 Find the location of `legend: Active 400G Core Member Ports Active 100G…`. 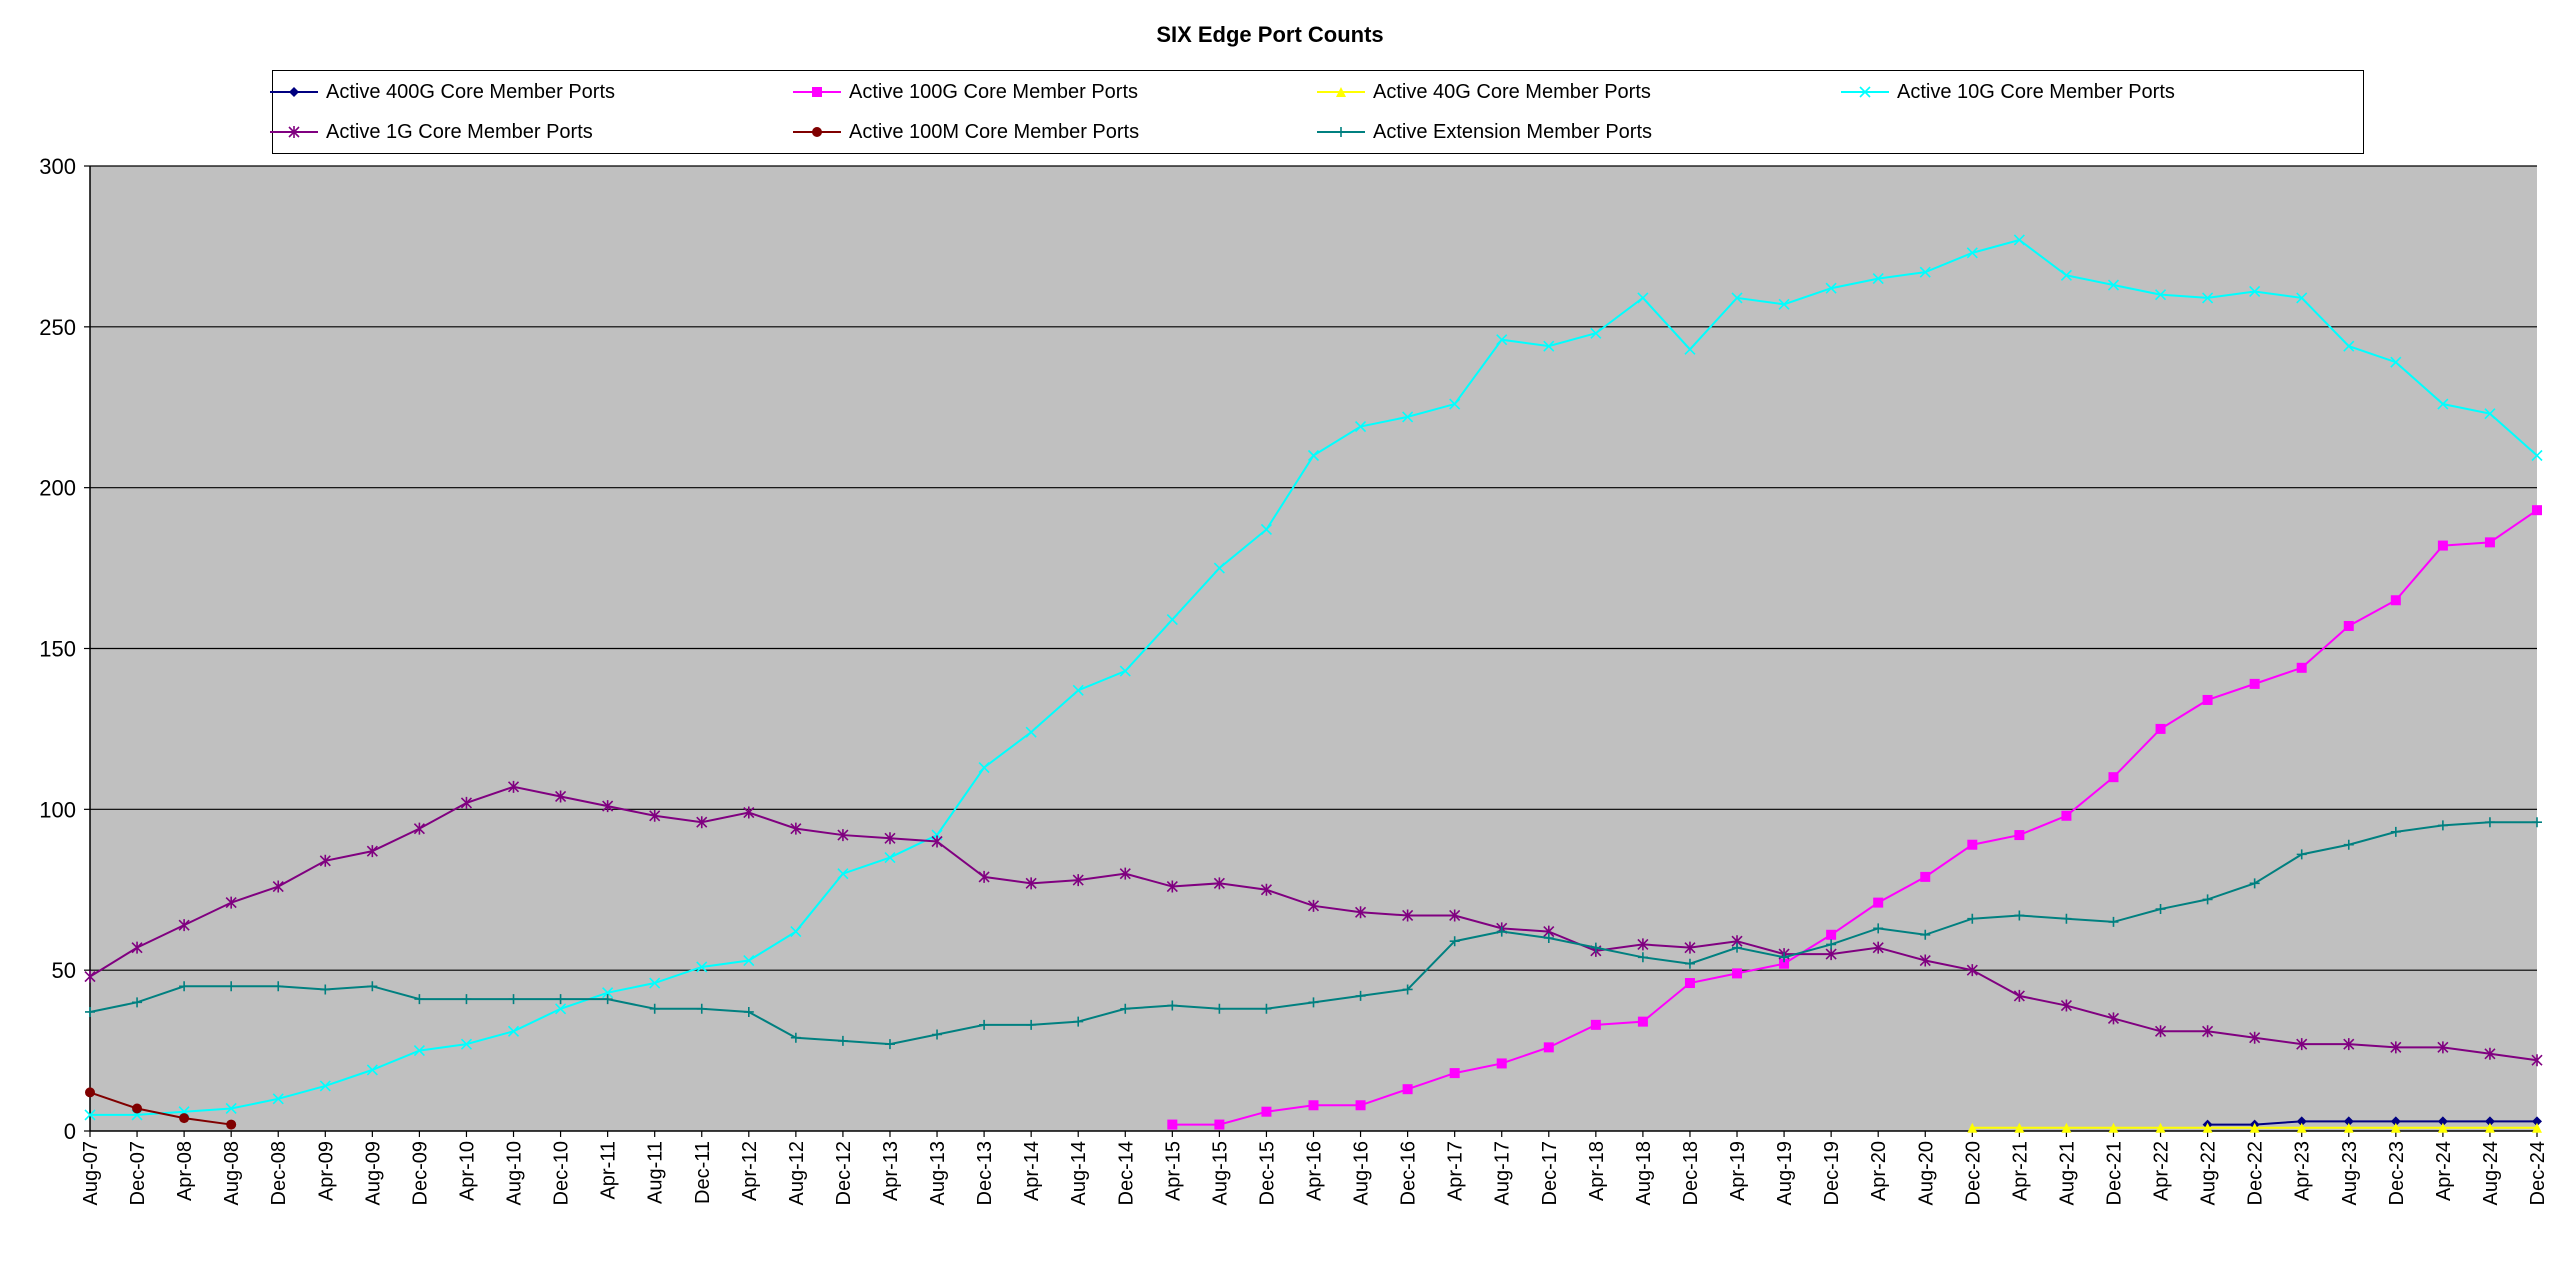

legend: Active 400G Core Member Ports Active 100G… is located at coordinates (1317, 112).